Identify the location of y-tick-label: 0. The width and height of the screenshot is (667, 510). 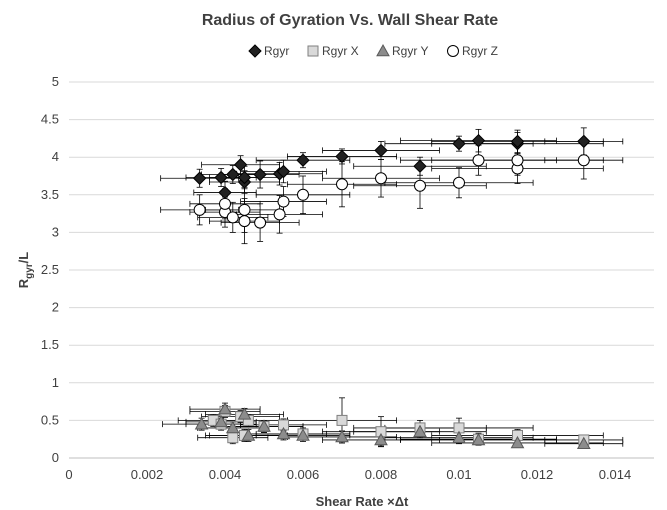
(55, 457).